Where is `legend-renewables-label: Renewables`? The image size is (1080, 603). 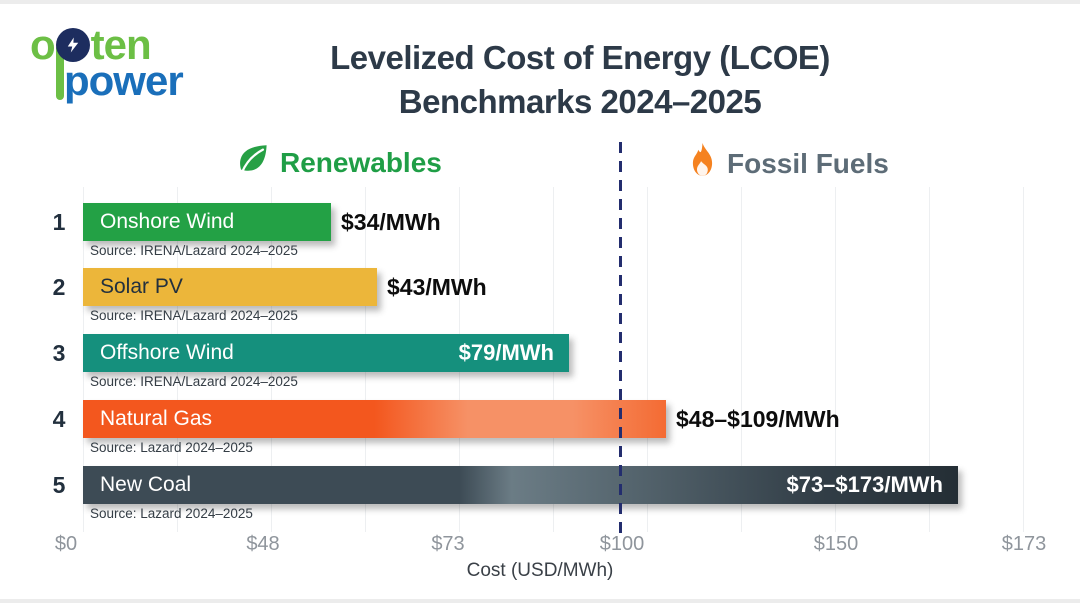
legend-renewables-label: Renewables is located at coordinates (361, 162).